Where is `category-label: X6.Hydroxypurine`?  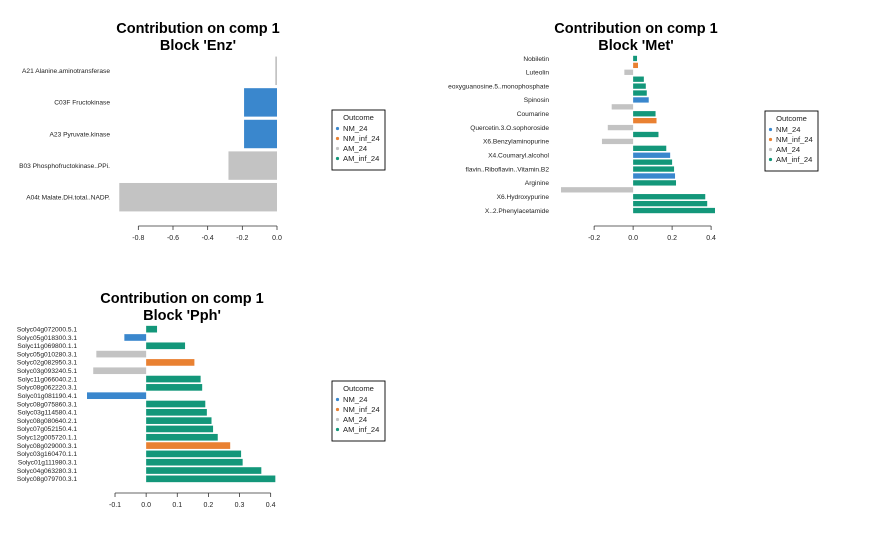 category-label: X6.Hydroxypurine is located at coordinates (523, 197).